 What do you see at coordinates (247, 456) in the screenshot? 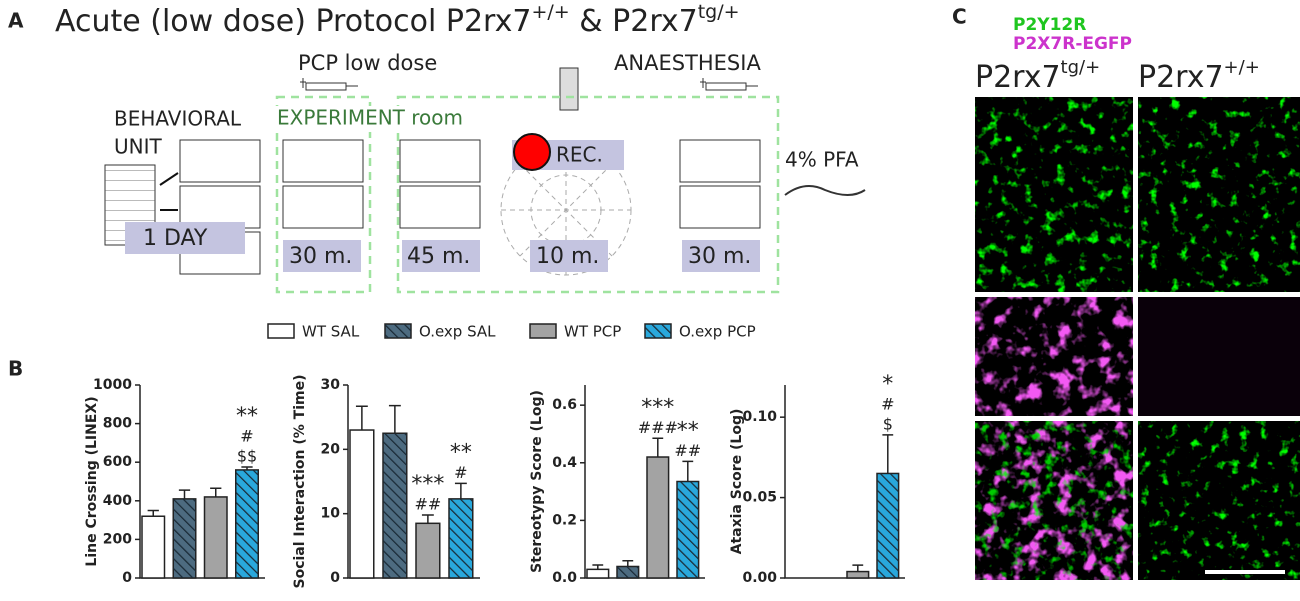
I see `significance-label: $$` at bounding box center [247, 456].